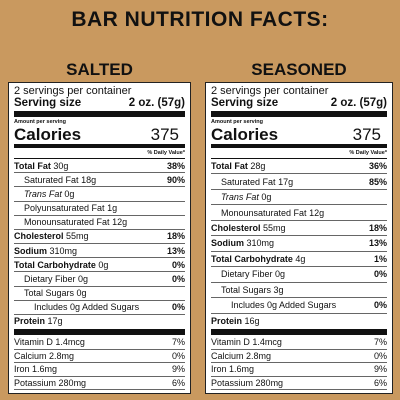 The height and width of the screenshot is (400, 400). Describe the element at coordinates (175, 179) in the screenshot. I see `daily-value: 90%` at that location.